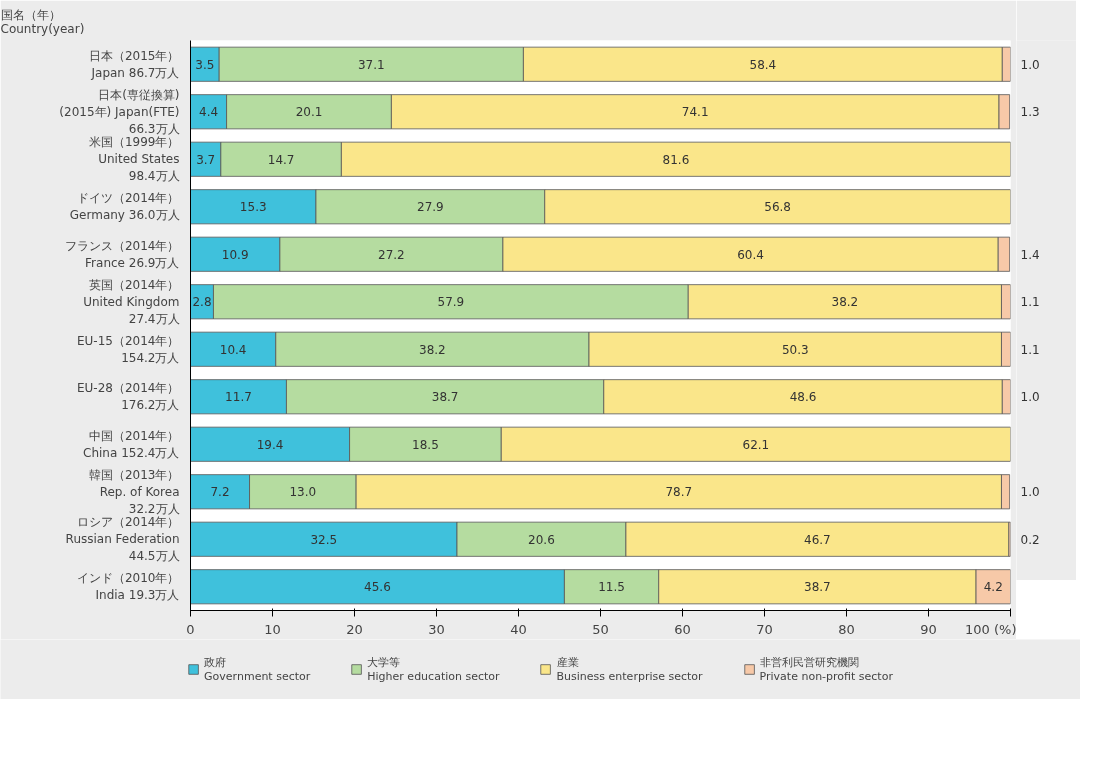  Describe the element at coordinates (391, 254) in the screenshot. I see `data-label: 27.2` at that location.